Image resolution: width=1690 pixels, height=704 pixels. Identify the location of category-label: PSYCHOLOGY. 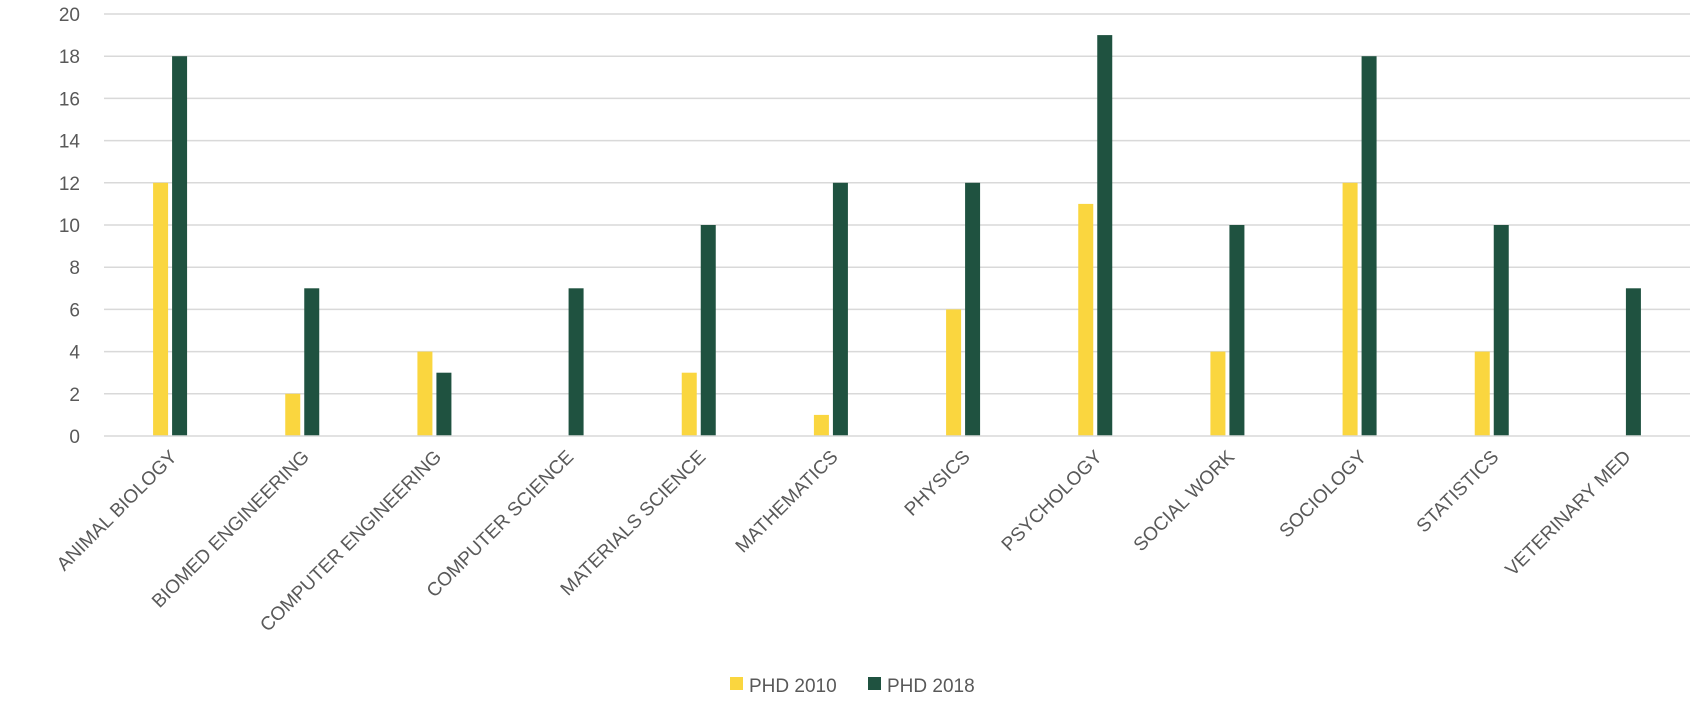
(1052, 500).